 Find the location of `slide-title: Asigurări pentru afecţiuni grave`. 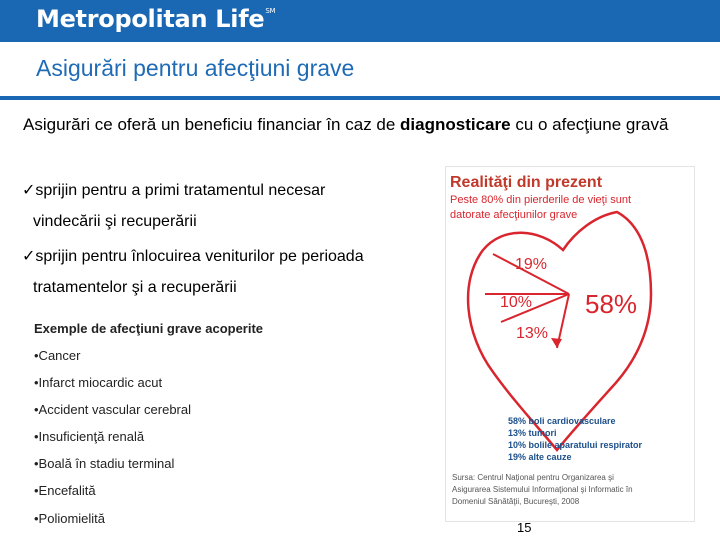

slide-title: Asigurări pentru afecţiuni grave is located at coordinates (195, 68).